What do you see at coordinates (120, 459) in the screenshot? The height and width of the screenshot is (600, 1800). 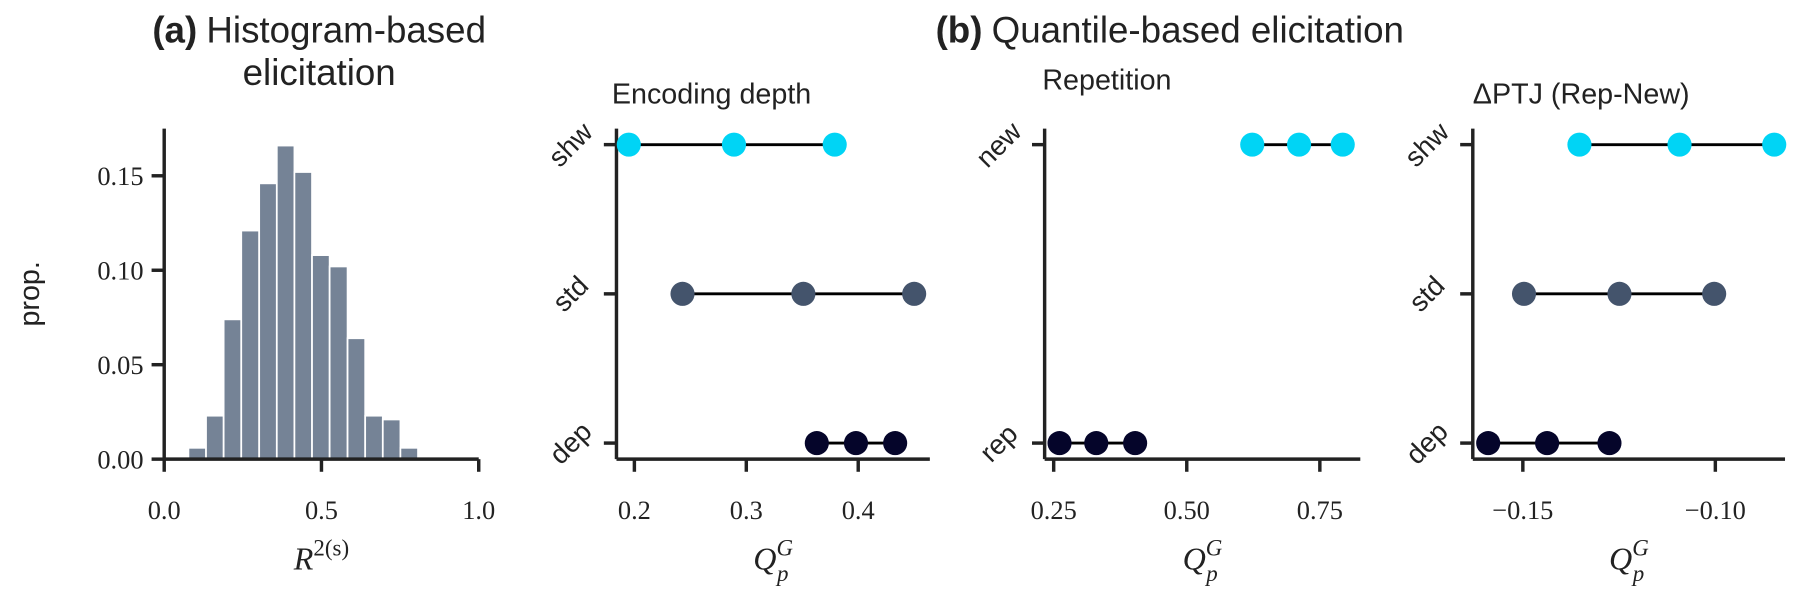 I see `y-tick-label: 0.00` at bounding box center [120, 459].